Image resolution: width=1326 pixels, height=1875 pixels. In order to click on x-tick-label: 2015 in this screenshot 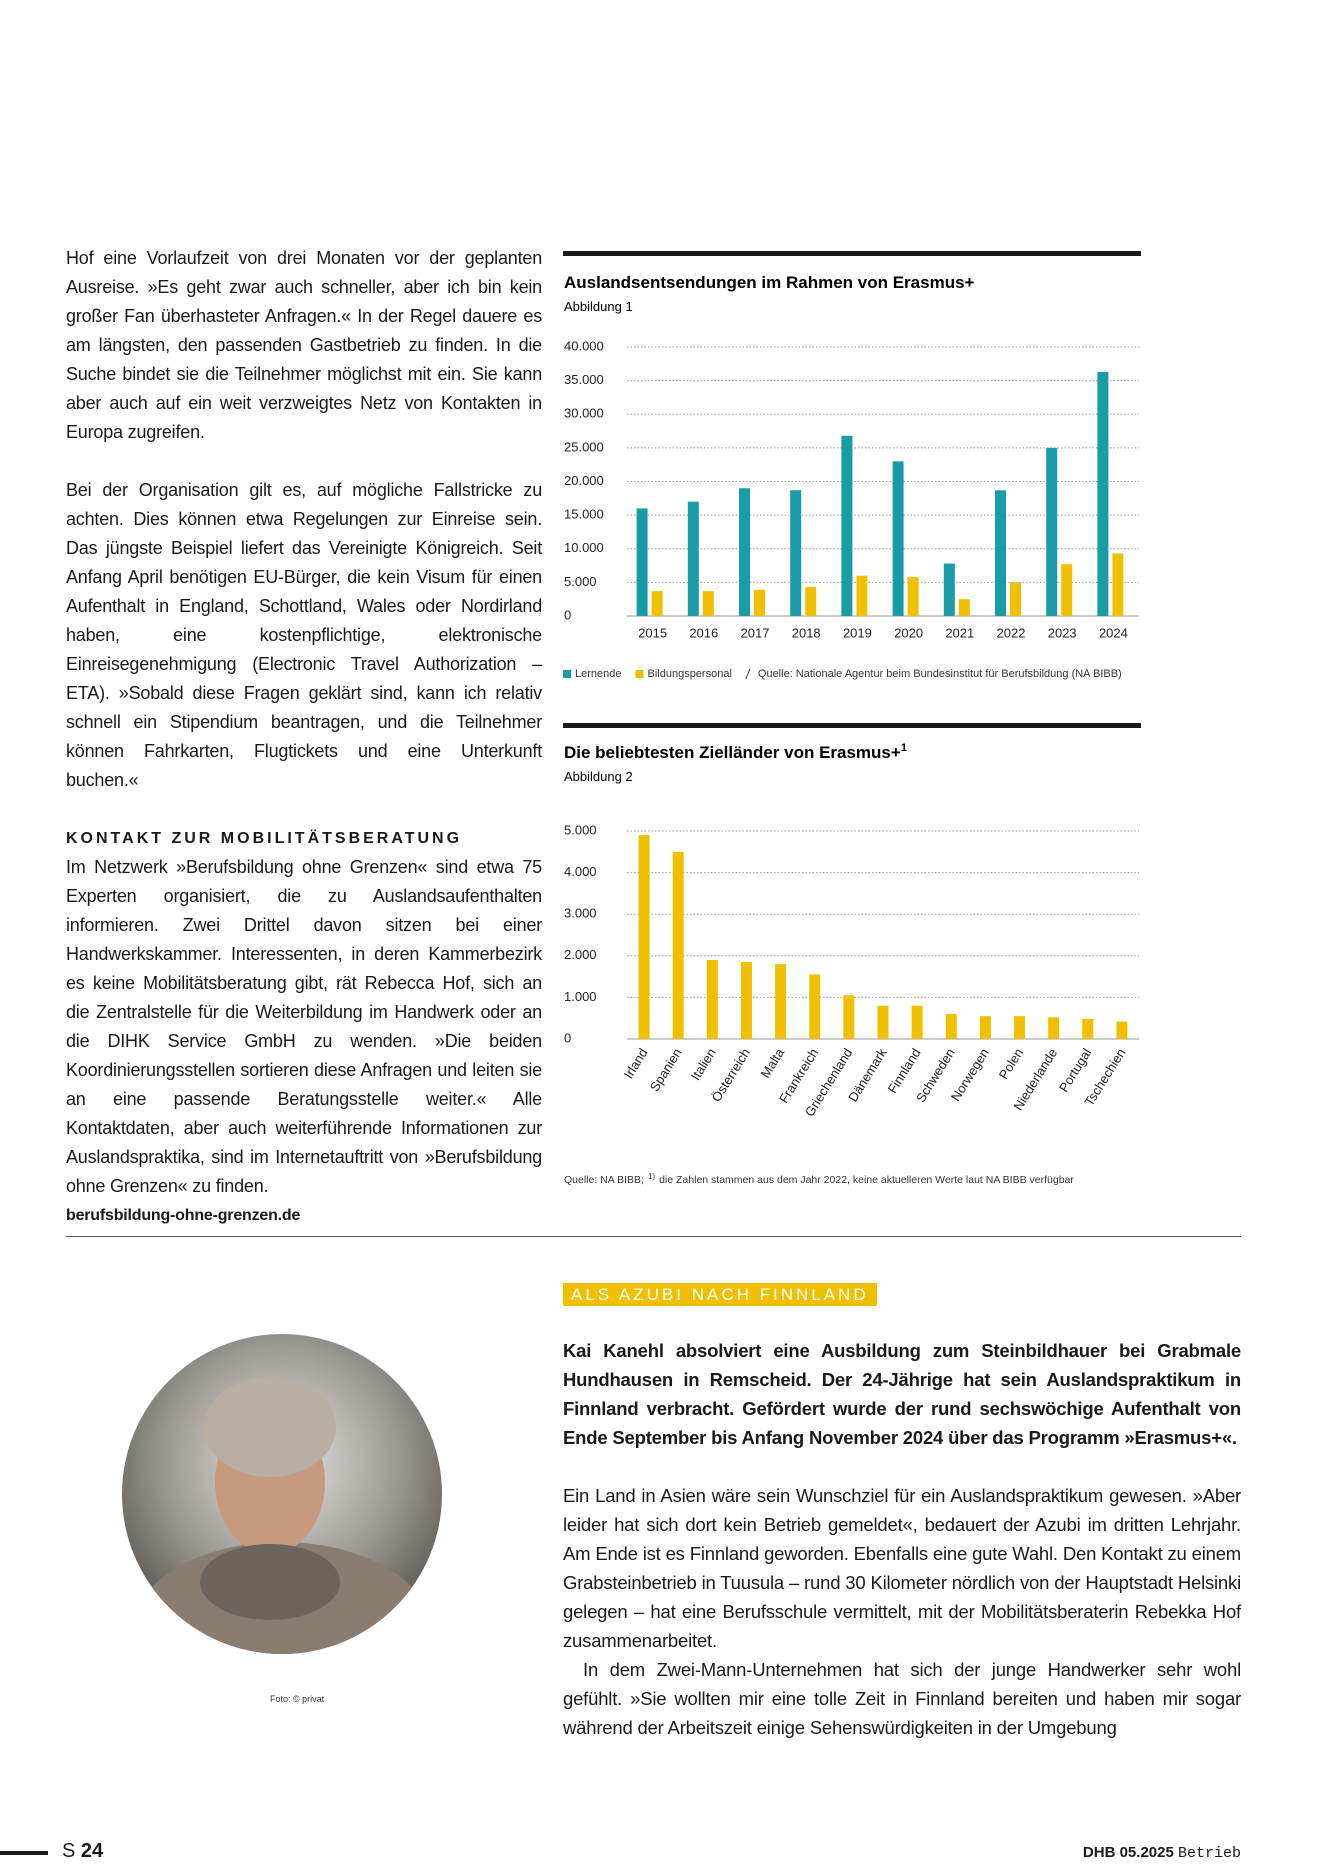, I will do `click(652, 632)`.